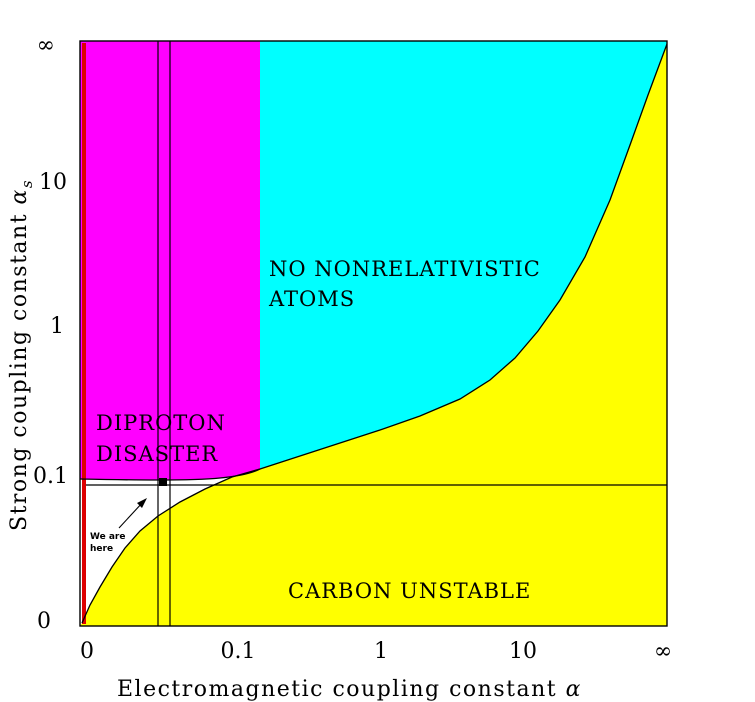  I want to click on x-axis-ticks: 0 0.1 1 10 ∞, so click(376, 651).